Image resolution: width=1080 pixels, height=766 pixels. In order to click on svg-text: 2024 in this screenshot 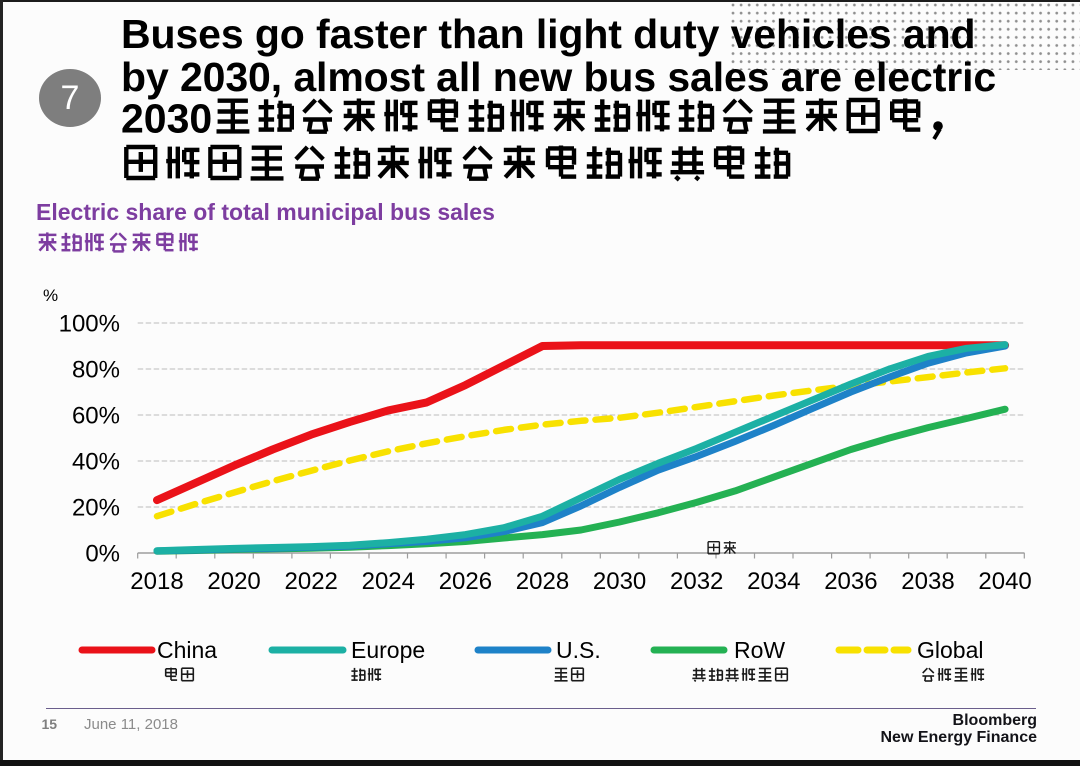, I will do `click(388, 581)`.